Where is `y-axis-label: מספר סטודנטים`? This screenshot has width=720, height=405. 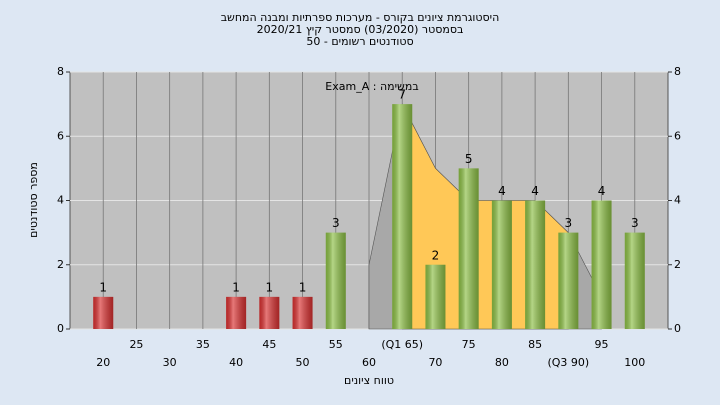 y-axis-label: מספר סטודנטים is located at coordinates (33, 200).